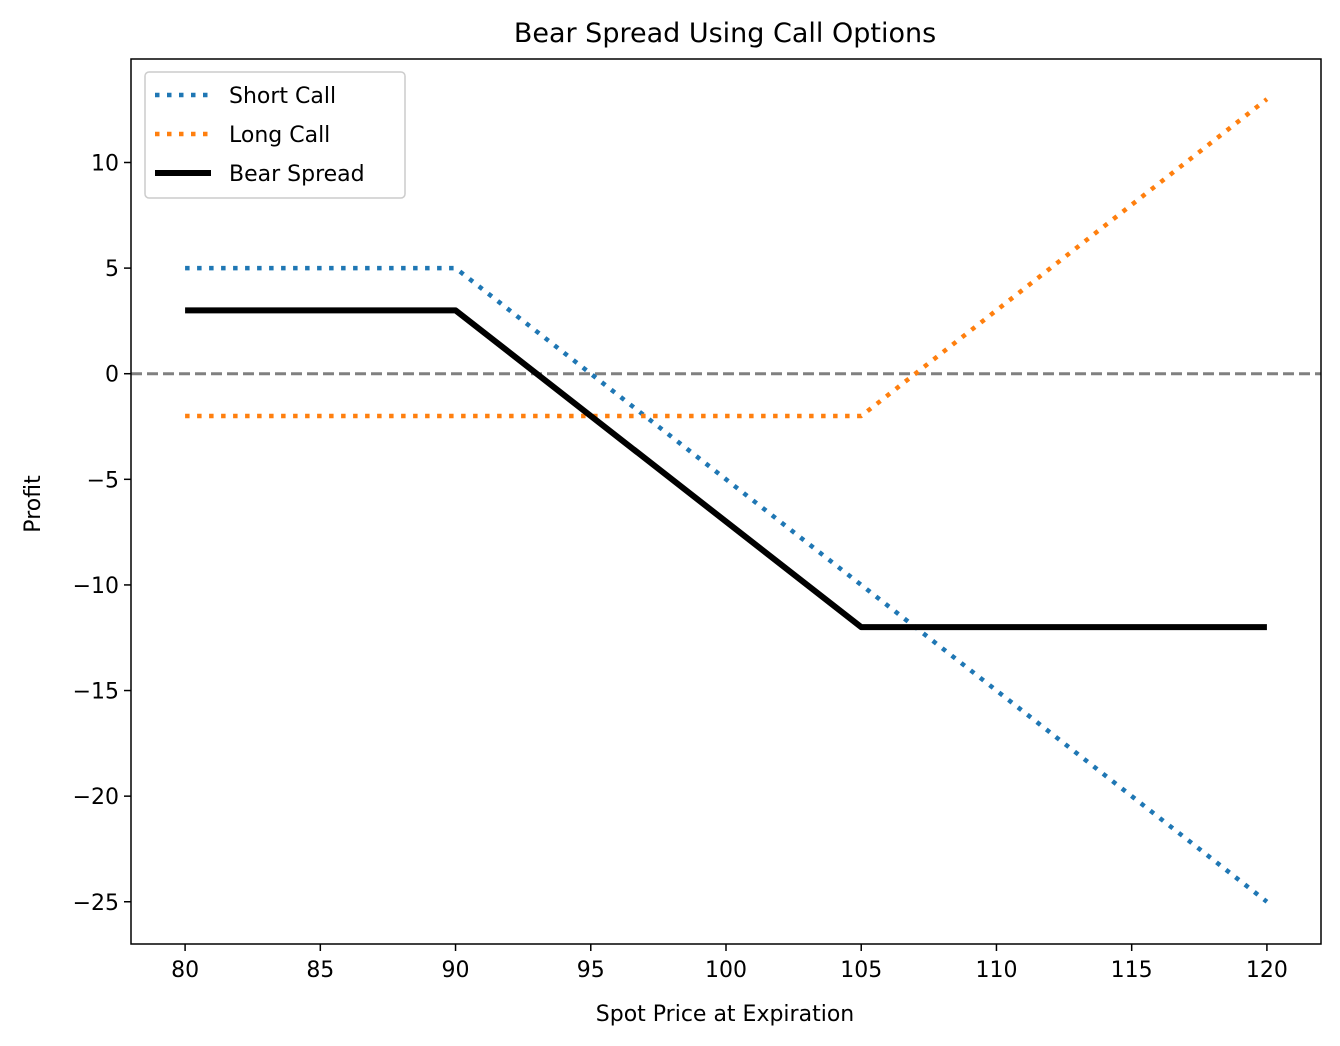  What do you see at coordinates (279, 135) in the screenshot?
I see `legend-label-long-call: Long Call` at bounding box center [279, 135].